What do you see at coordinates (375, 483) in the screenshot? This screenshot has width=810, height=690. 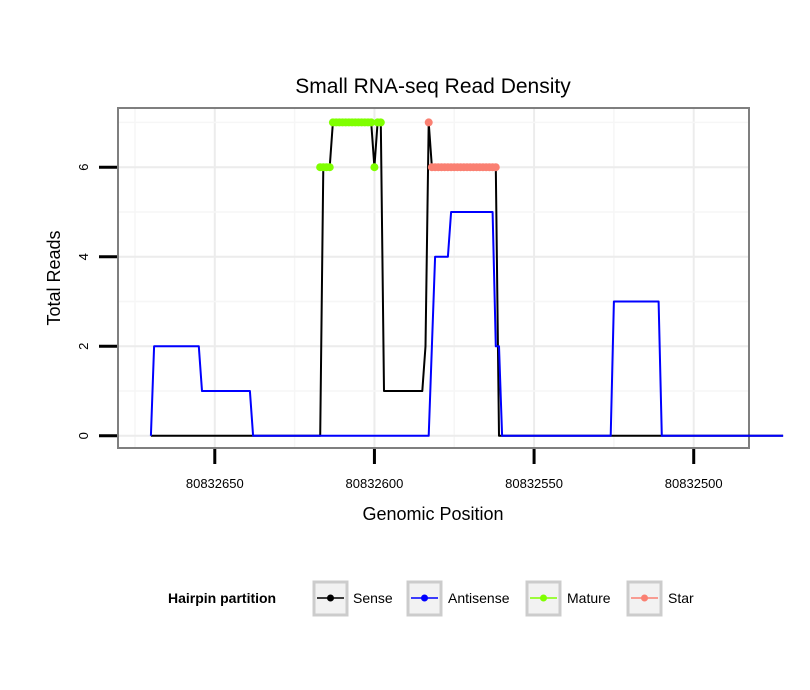 I see `x-tick-label: 80832600` at bounding box center [375, 483].